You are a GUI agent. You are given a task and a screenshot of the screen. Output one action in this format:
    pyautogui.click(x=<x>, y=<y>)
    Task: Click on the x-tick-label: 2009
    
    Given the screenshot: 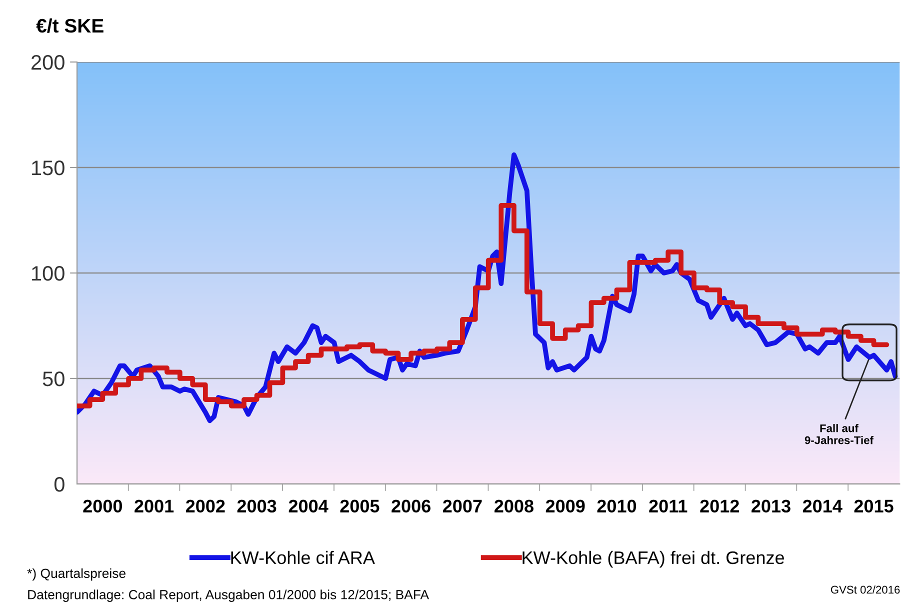 What is the action you would take?
    pyautogui.click(x=565, y=506)
    